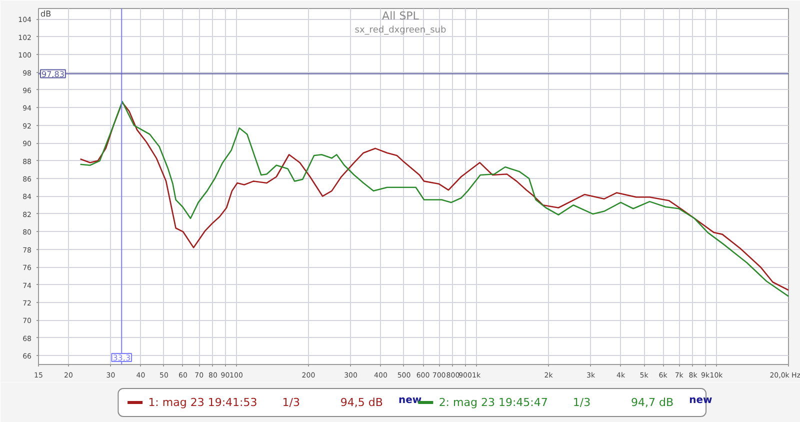  Describe the element at coordinates (493, 402) in the screenshot. I see `legend-label: 2: mag 23 19:45:47` at that location.